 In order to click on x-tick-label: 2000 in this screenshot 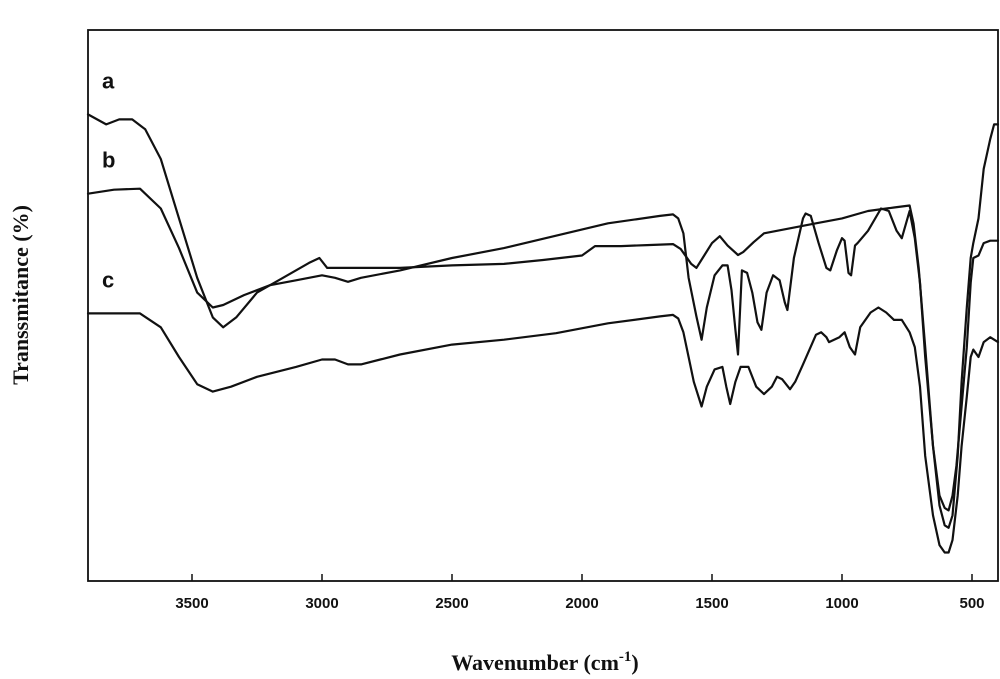, I will do `click(581, 603)`.